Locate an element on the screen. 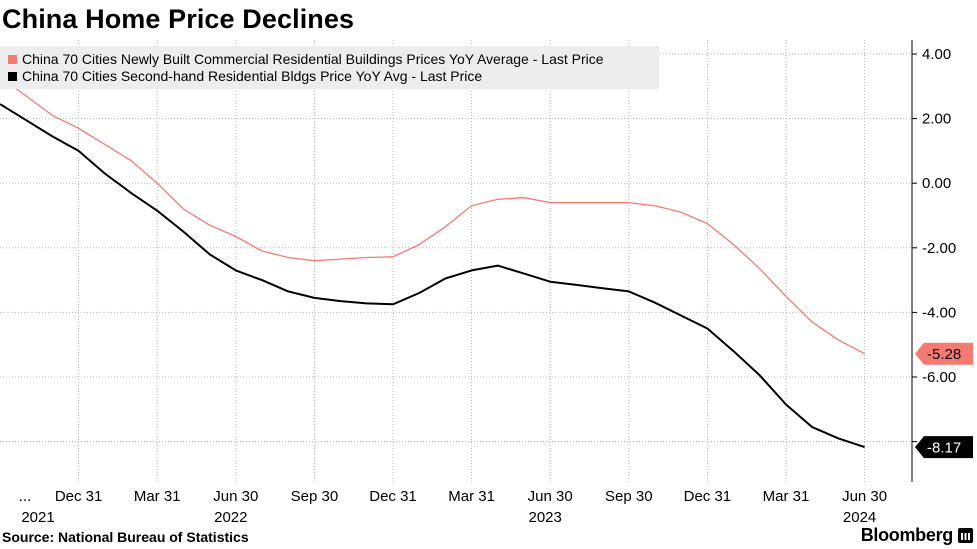 Image resolution: width=977 pixels, height=549 pixels. last-price-tag-new-buildings is located at coordinates (944, 353).